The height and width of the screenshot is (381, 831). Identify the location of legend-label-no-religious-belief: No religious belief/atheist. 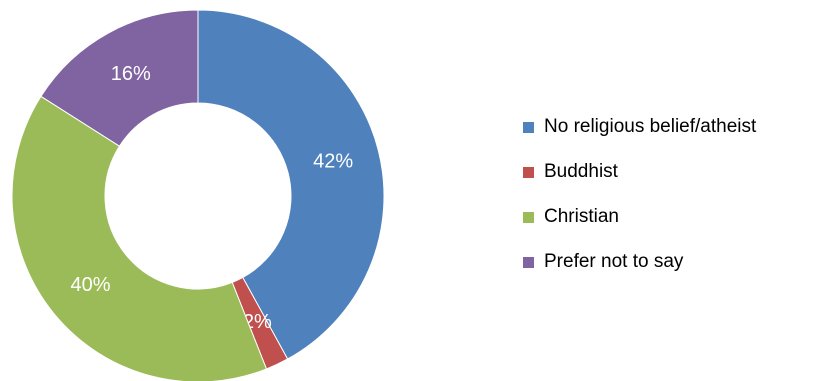
(650, 126).